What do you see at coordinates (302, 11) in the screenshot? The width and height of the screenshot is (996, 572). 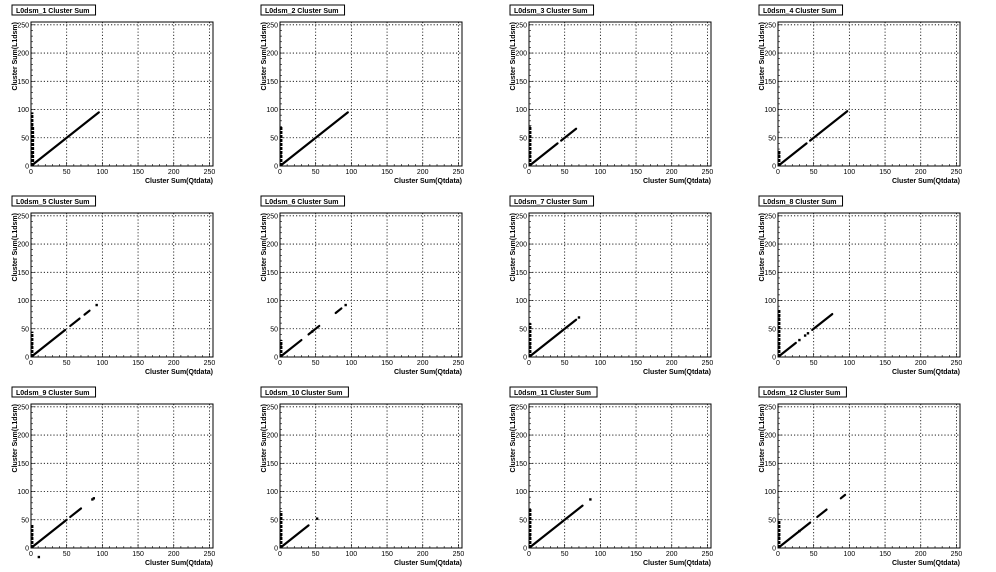 I see `plot-title: L0dsm_2 Cluster Sum` at bounding box center [302, 11].